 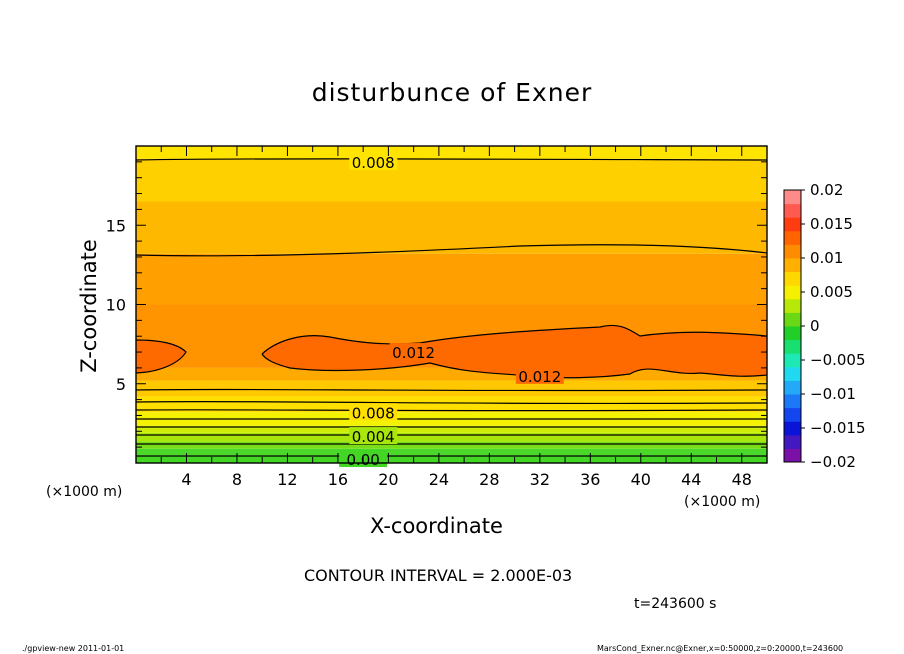 What do you see at coordinates (89, 306) in the screenshot?
I see `y-axis-label: Z-coordinate` at bounding box center [89, 306].